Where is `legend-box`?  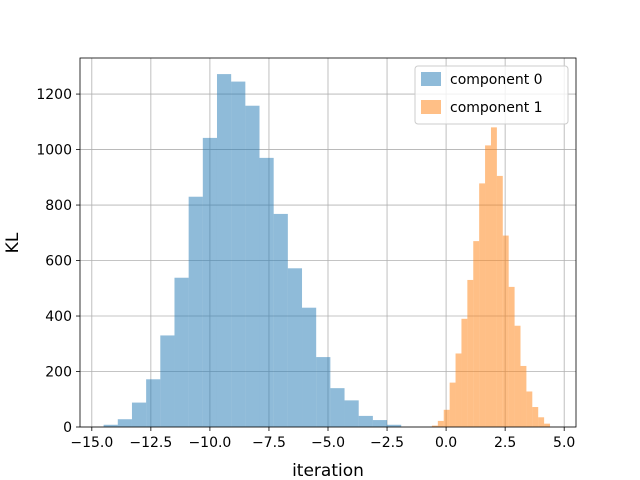
legend-box is located at coordinates (491, 95).